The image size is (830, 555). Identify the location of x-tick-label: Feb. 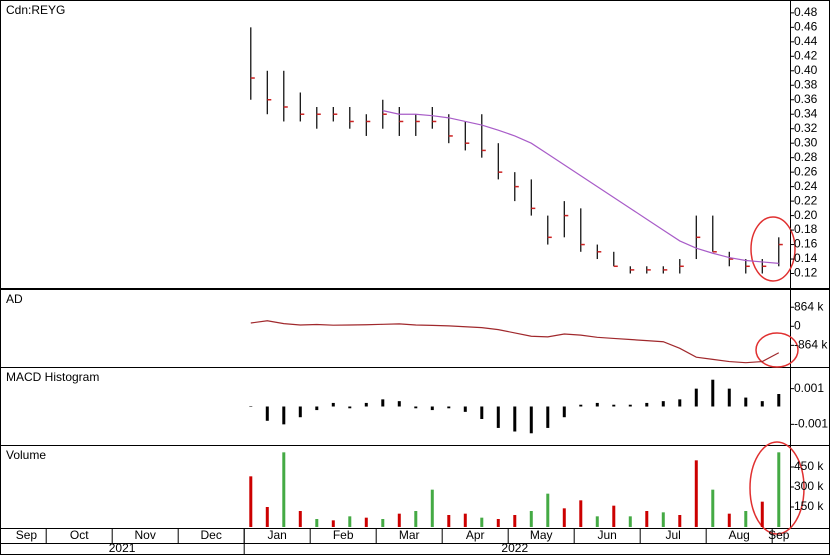
(343, 535).